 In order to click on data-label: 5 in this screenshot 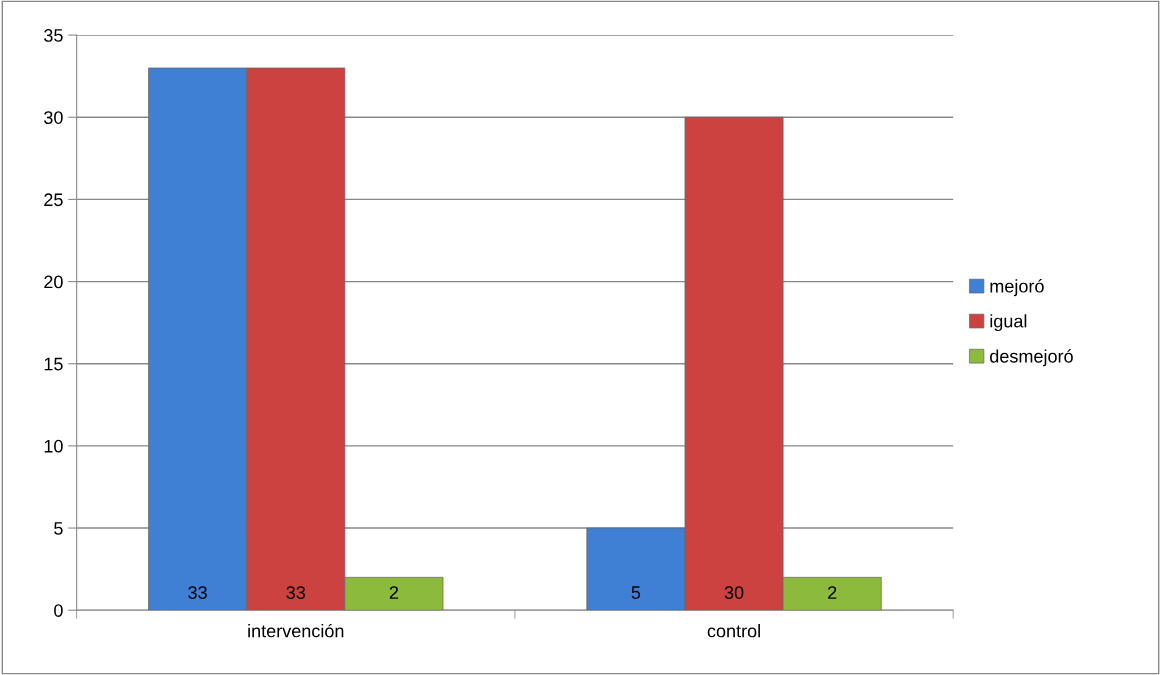, I will do `click(636, 592)`.